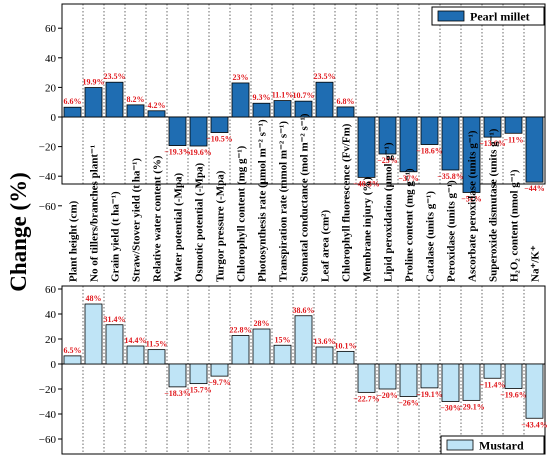  What do you see at coordinates (241, 330) in the screenshot?
I see `data-label: 22.8%` at bounding box center [241, 330].